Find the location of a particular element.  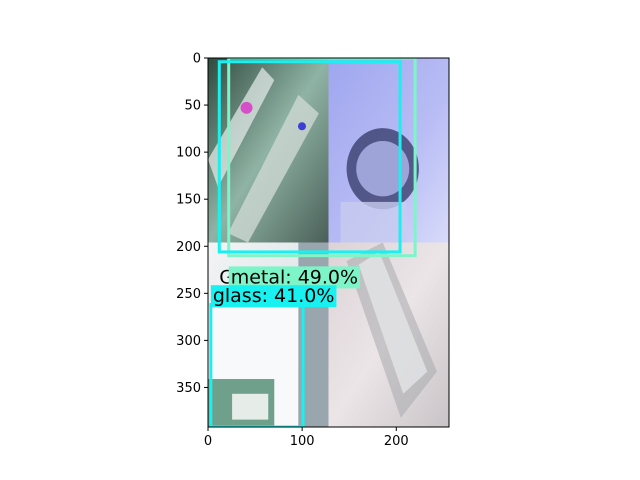

y-tick-label: 100 is located at coordinates (188, 153).